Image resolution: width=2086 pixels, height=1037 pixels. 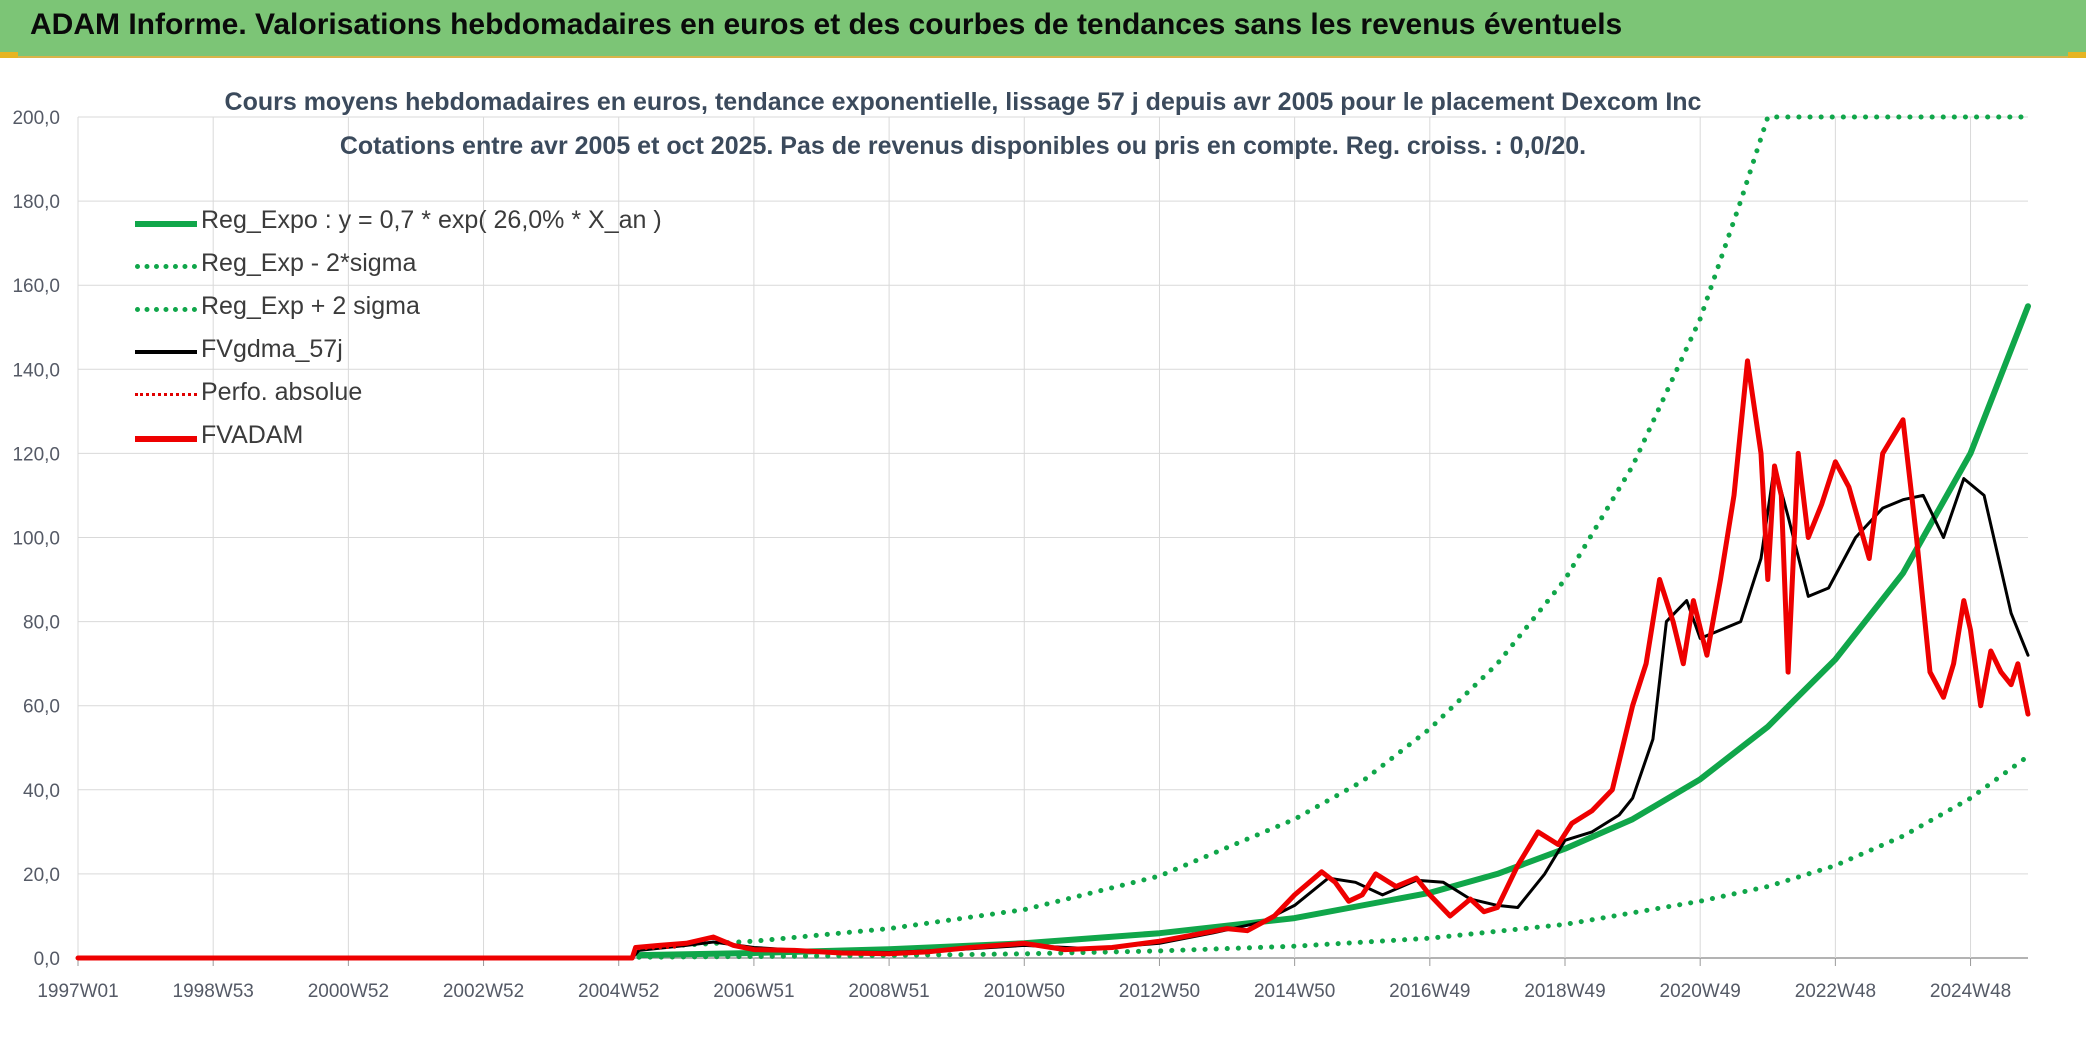 What do you see at coordinates (36, 286) in the screenshot?
I see `y-tick-label: 160,0` at bounding box center [36, 286].